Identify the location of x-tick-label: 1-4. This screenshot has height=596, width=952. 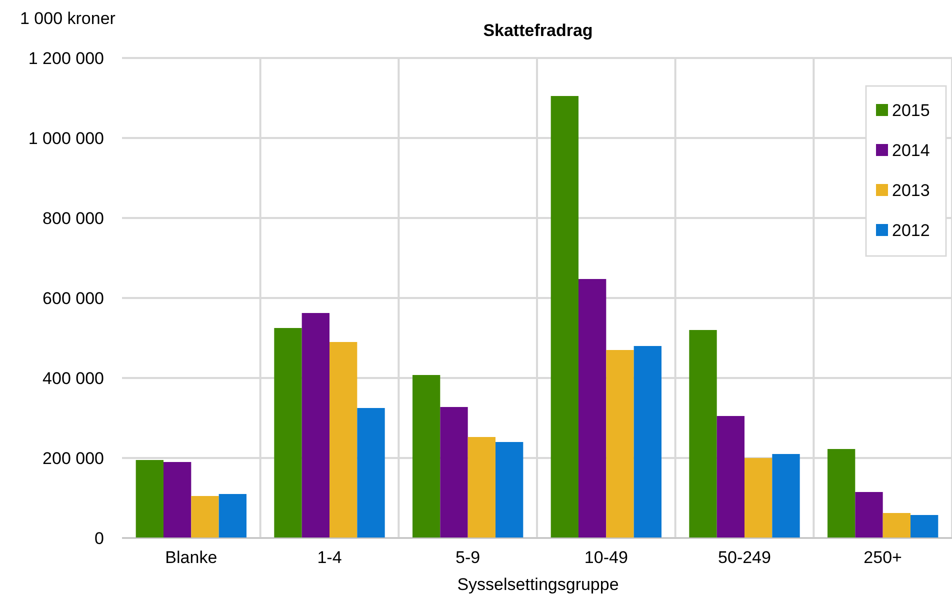
(329, 557).